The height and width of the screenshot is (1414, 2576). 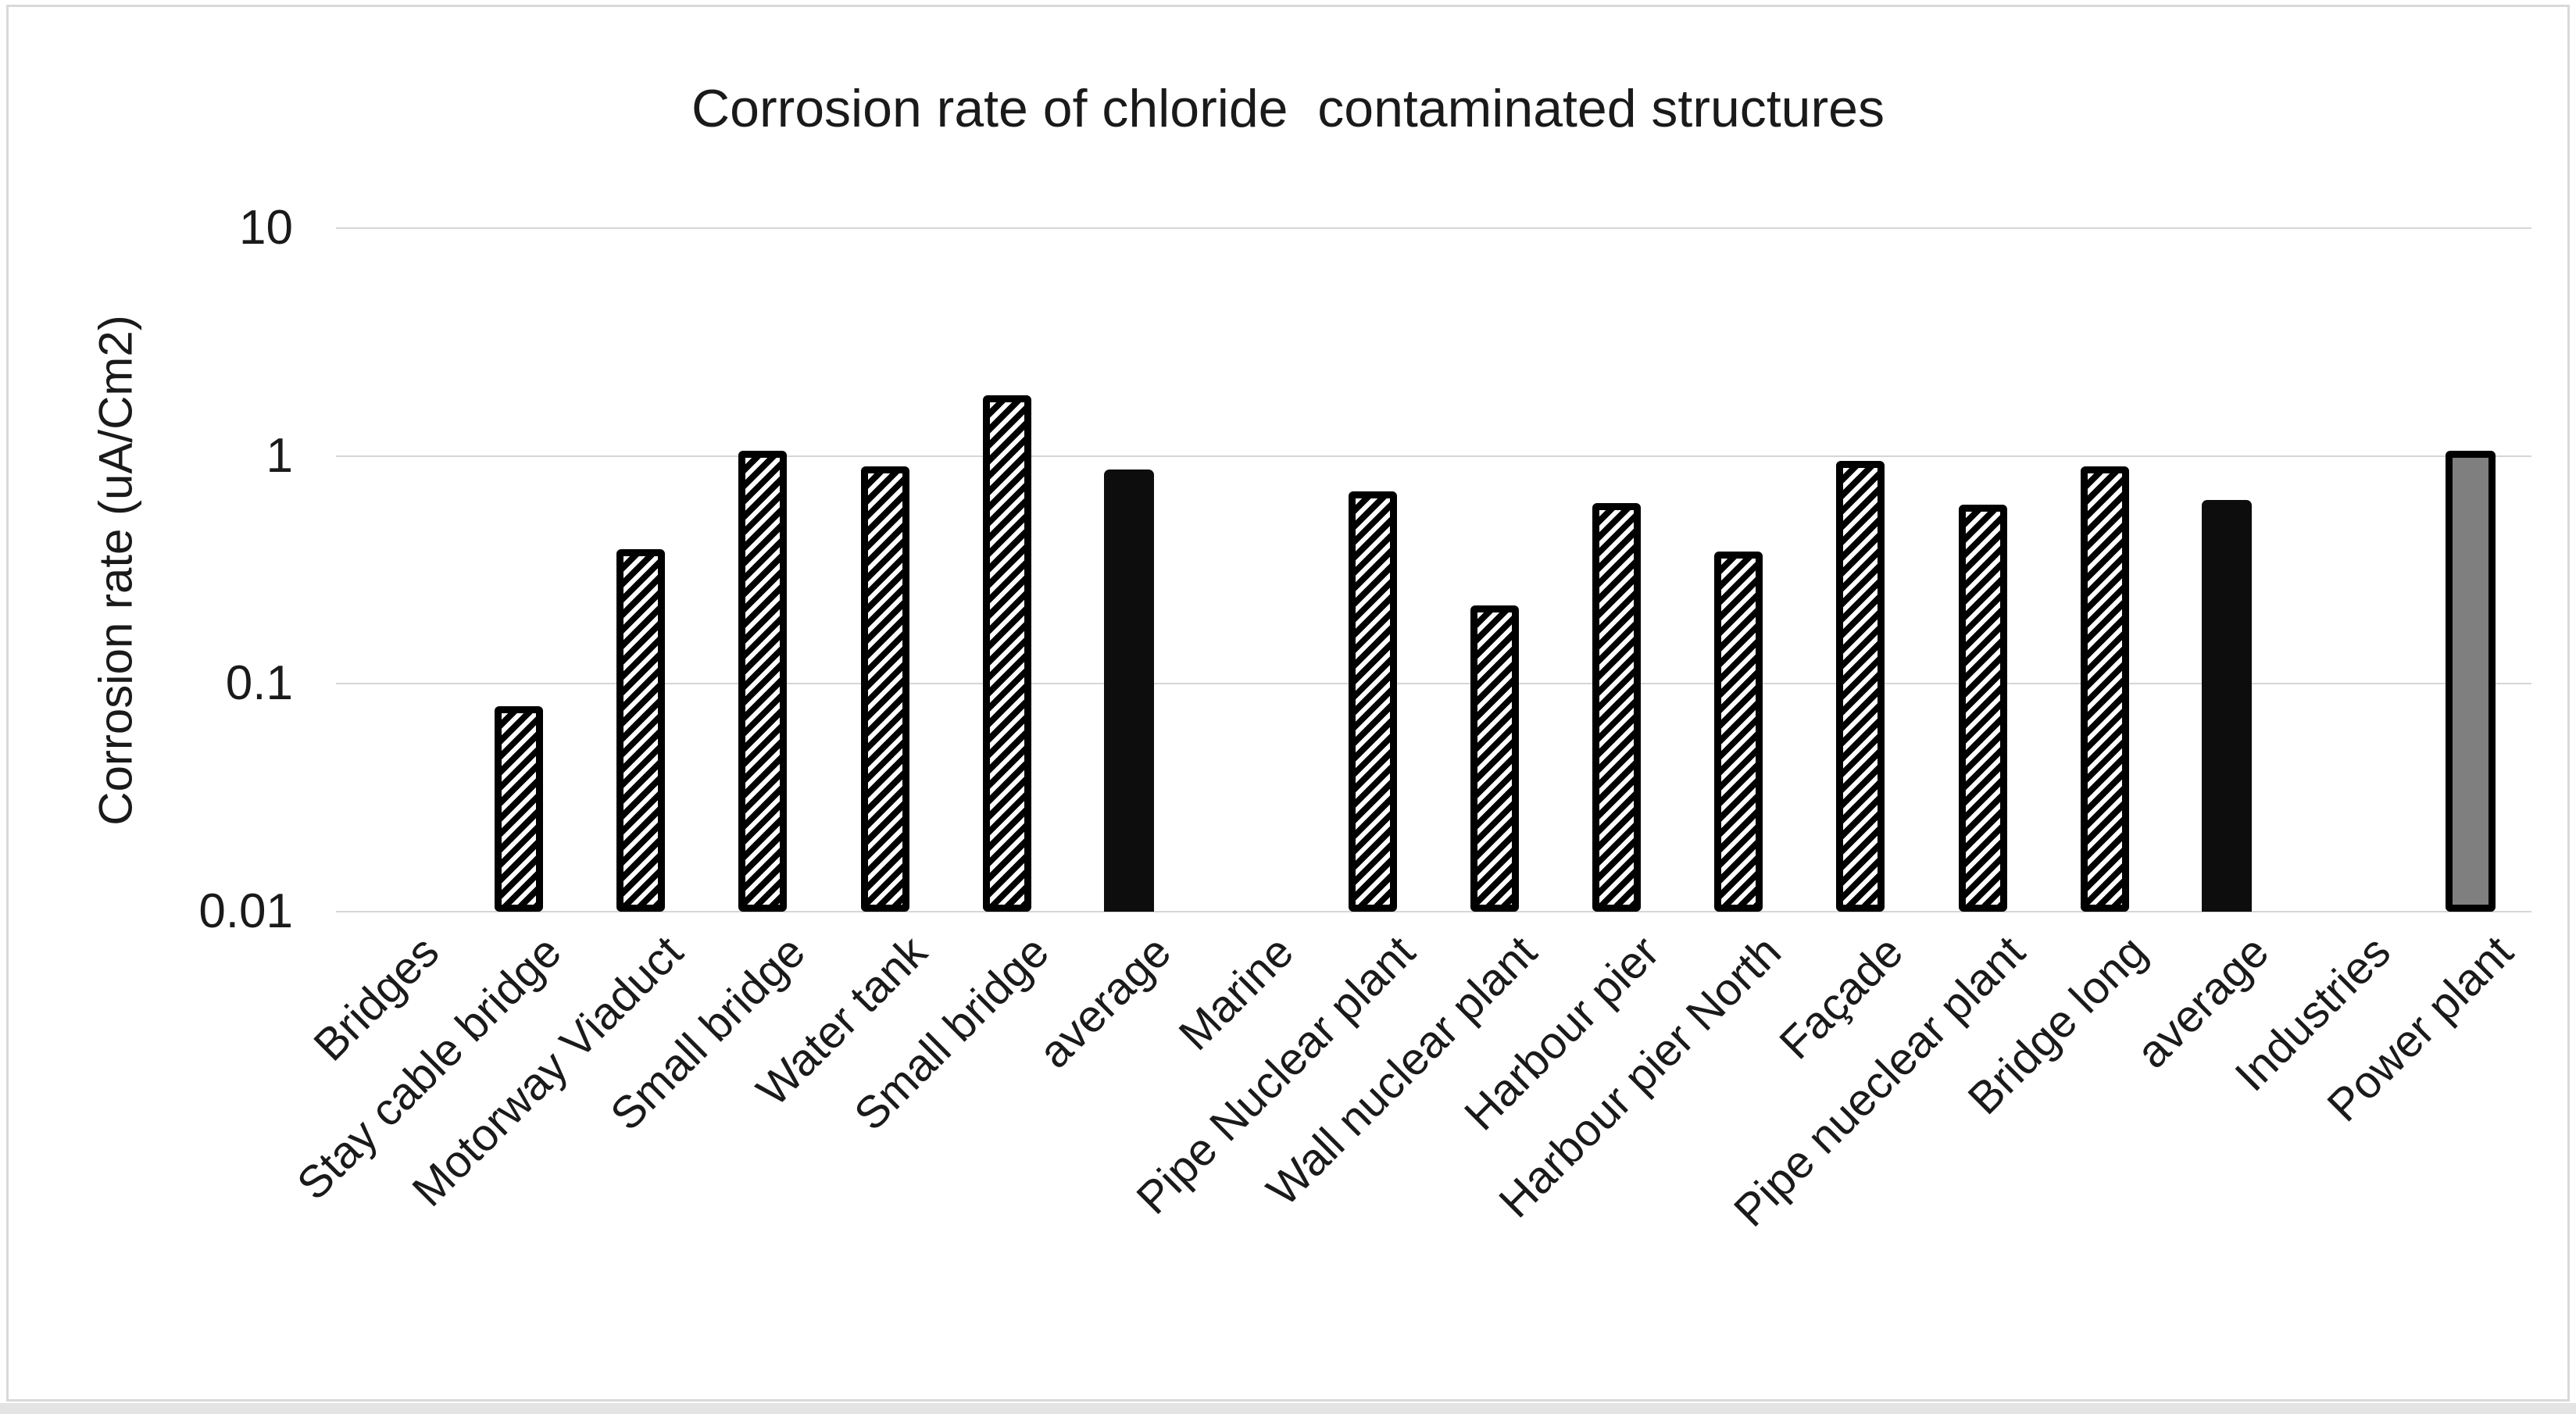 What do you see at coordinates (885, 689) in the screenshot?
I see `bar-water-tank` at bounding box center [885, 689].